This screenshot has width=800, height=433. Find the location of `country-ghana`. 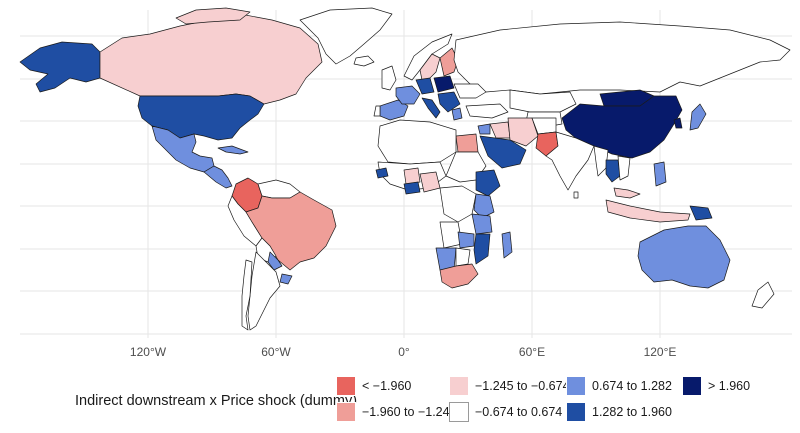

country-ghana is located at coordinates (412, 188).